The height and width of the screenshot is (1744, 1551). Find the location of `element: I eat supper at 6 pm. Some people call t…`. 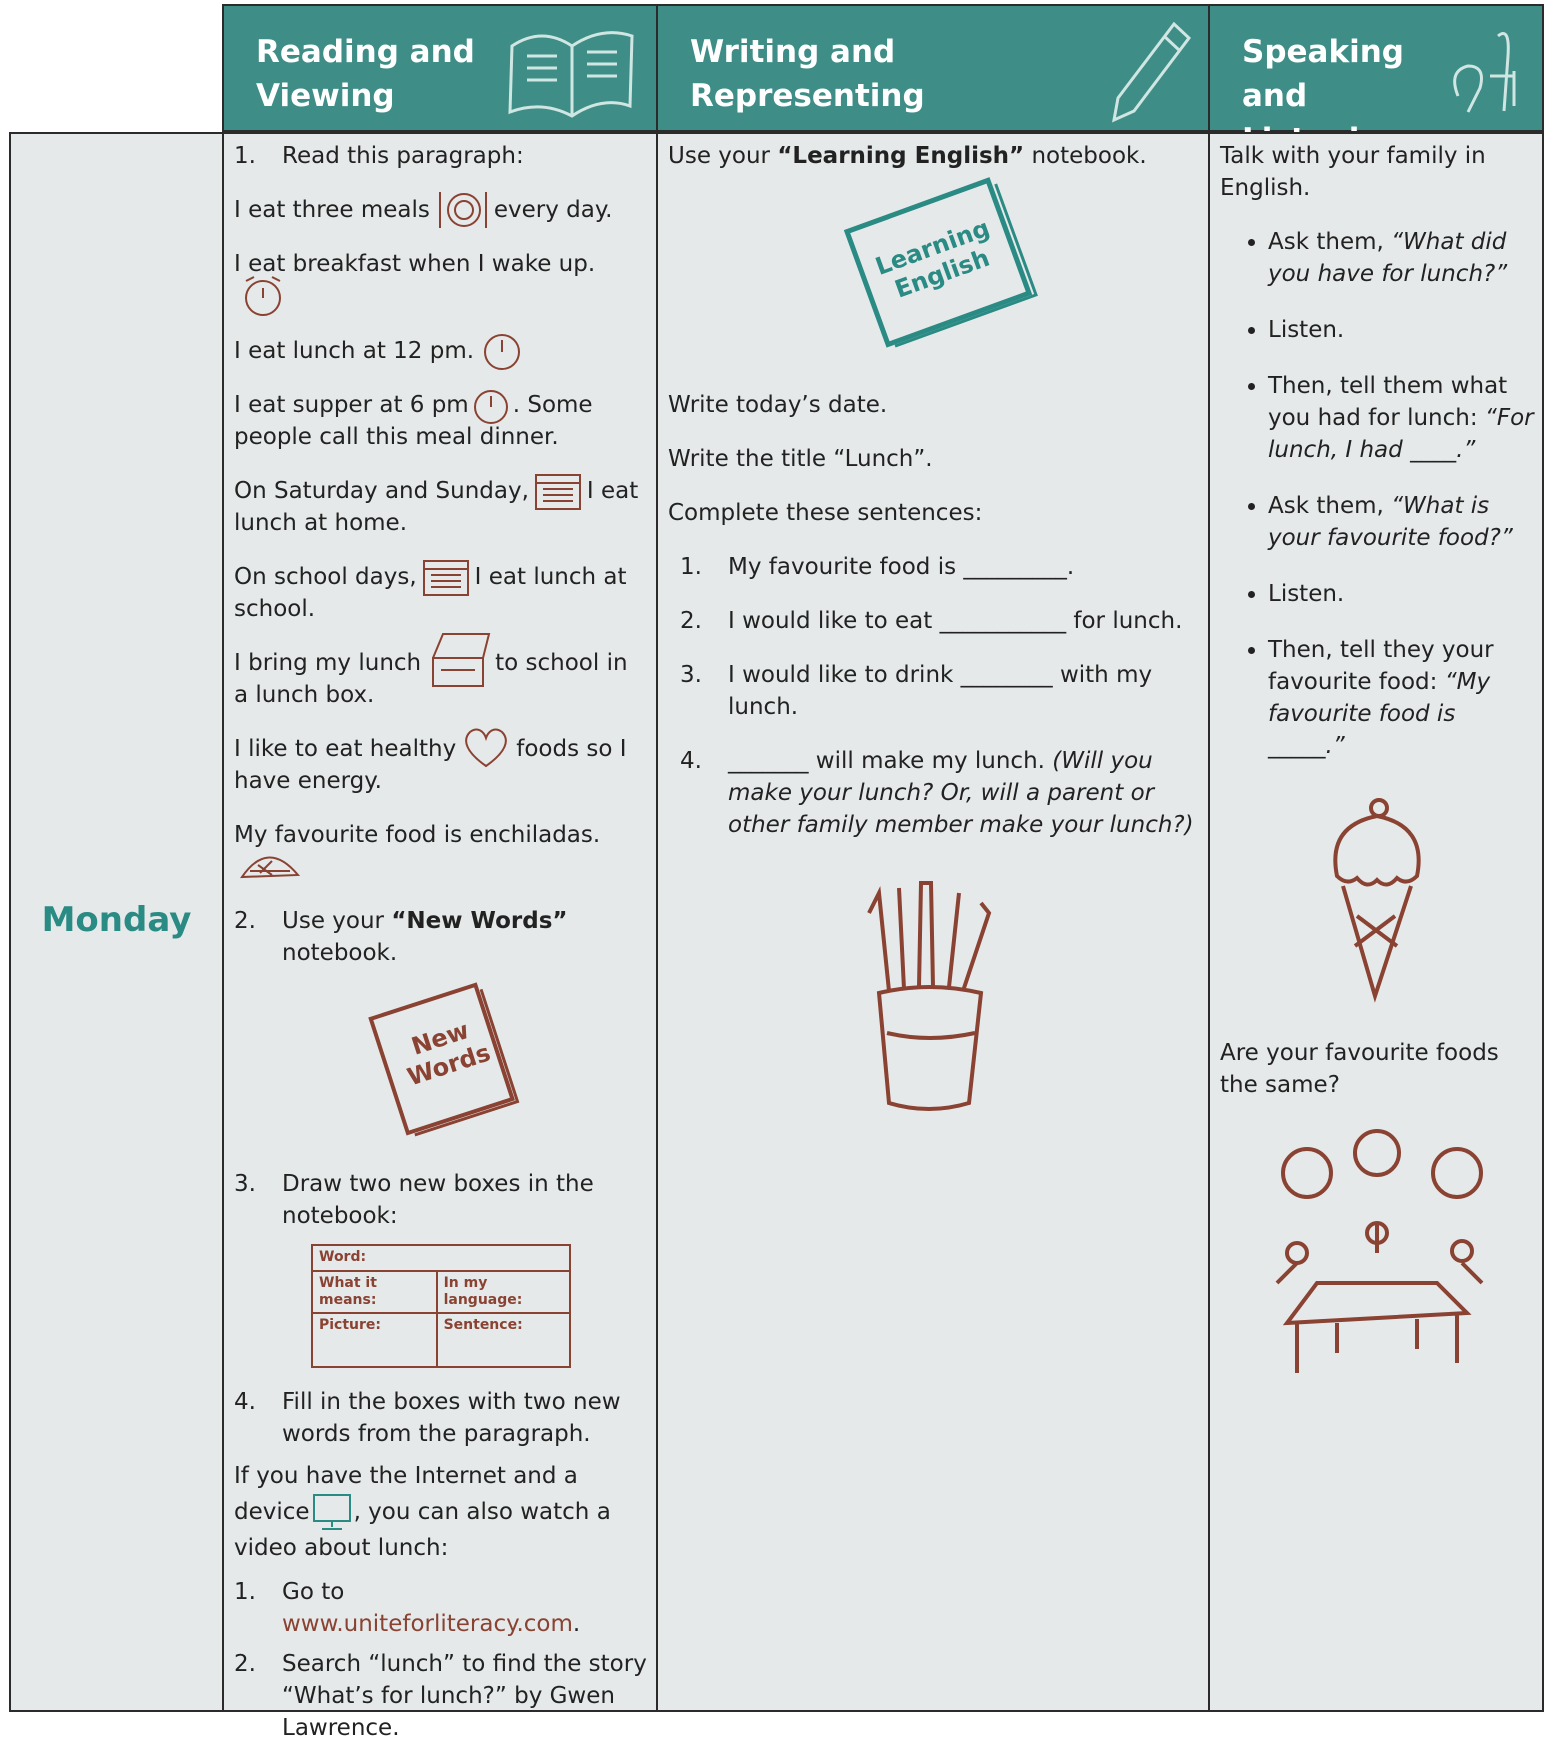

element: I eat supper at 6 pm. Some people call t… is located at coordinates (441, 421).